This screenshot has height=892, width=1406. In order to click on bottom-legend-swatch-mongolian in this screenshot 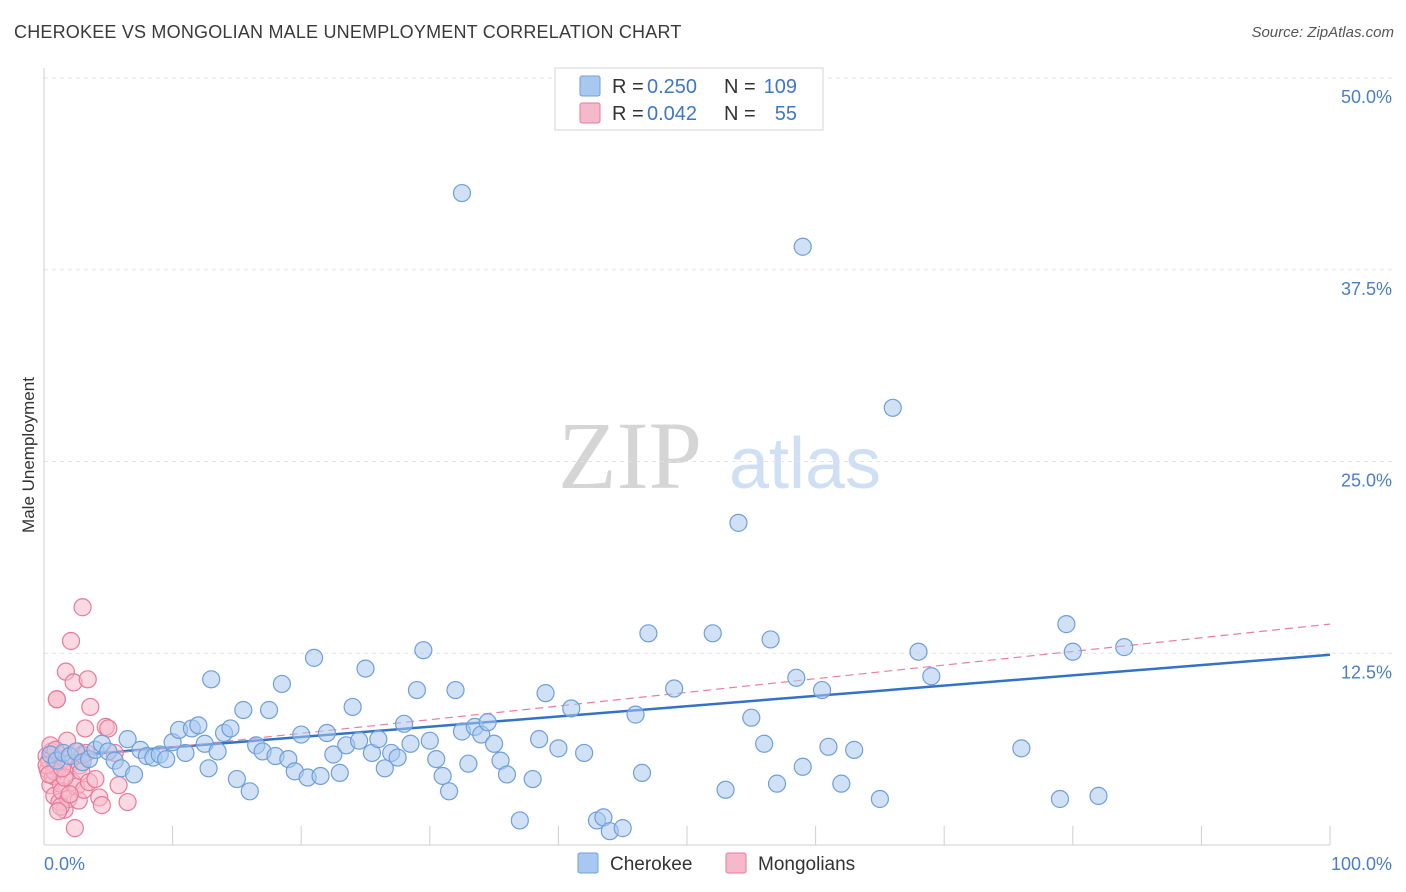, I will do `click(736, 863)`.